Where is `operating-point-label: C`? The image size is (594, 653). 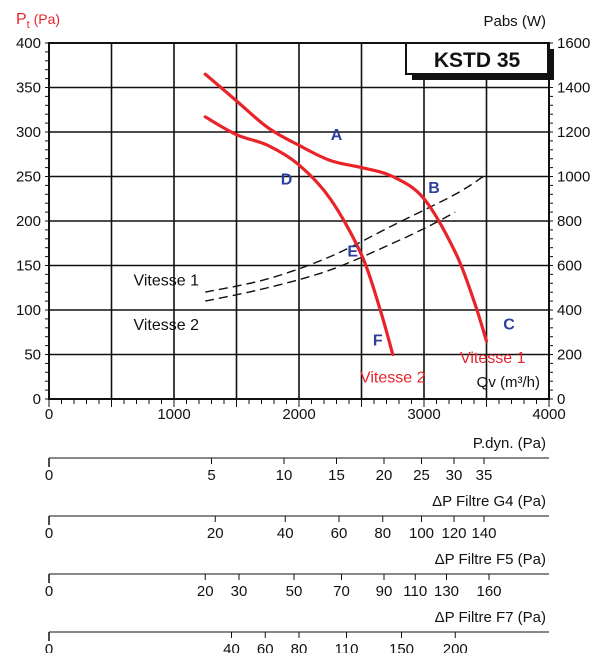
operating-point-label: C is located at coordinates (509, 324).